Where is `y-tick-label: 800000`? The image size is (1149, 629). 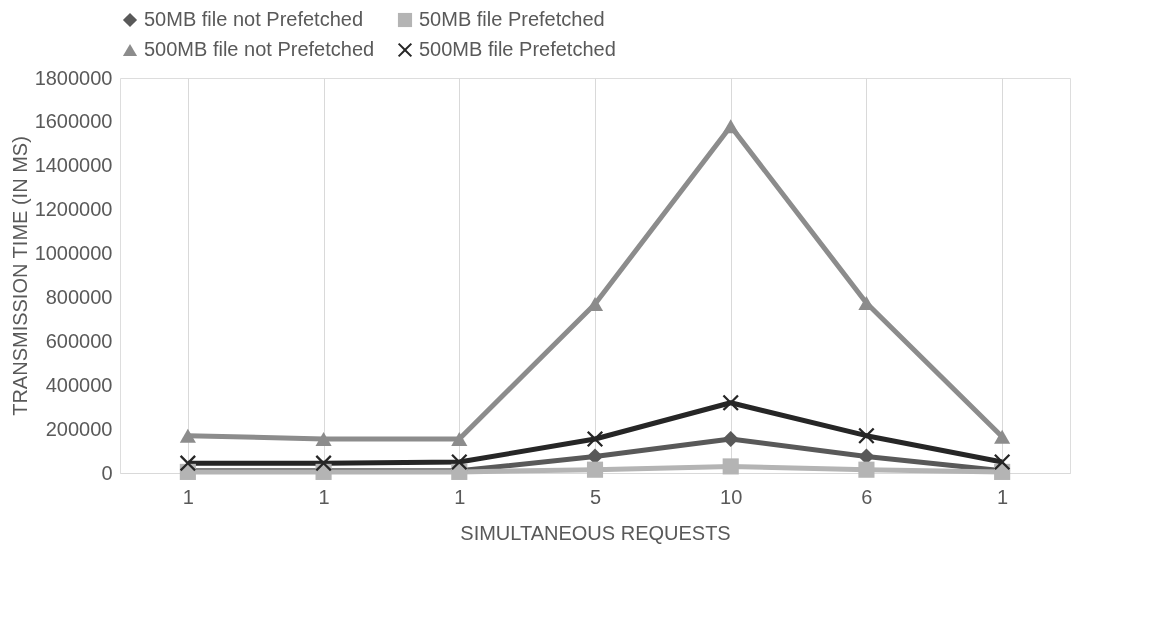
y-tick-label: 800000 is located at coordinates (79, 296).